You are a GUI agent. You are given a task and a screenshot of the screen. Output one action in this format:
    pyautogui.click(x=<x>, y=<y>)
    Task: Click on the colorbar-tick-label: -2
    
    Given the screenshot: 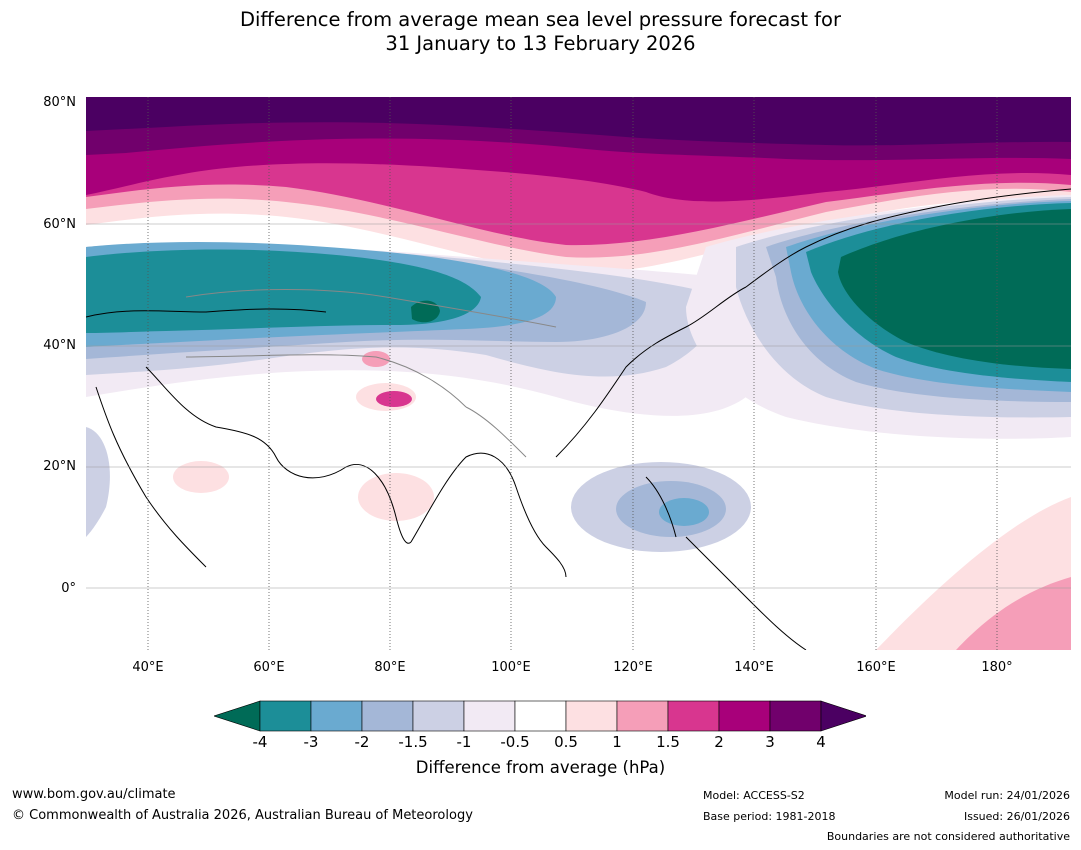 What is the action you would take?
    pyautogui.click(x=362, y=742)
    